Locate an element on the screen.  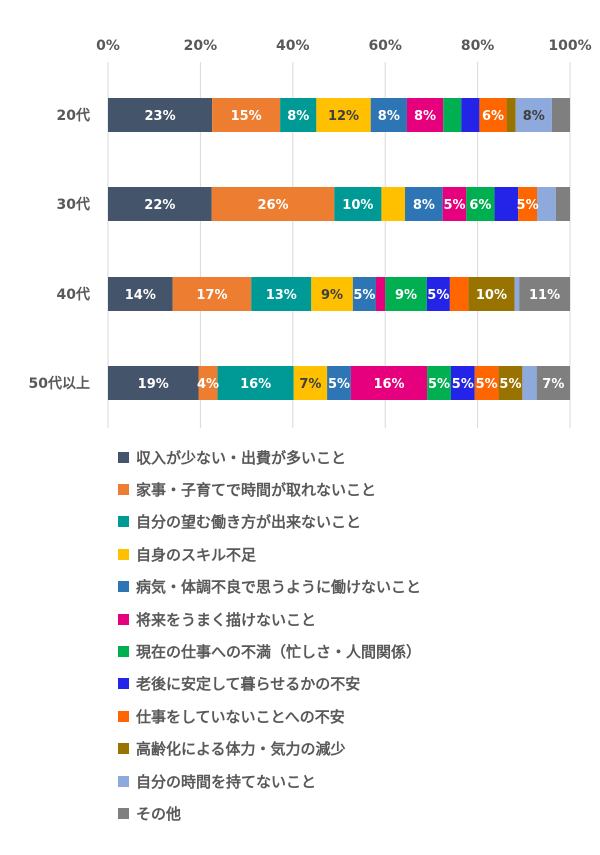
legend-item: 自分の時間を持てないこと is located at coordinates (269, 781).